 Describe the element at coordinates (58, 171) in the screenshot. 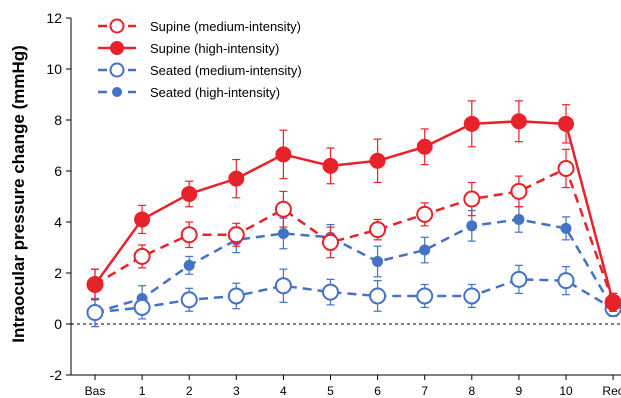

I see `y-tick-label-6: 6` at that location.